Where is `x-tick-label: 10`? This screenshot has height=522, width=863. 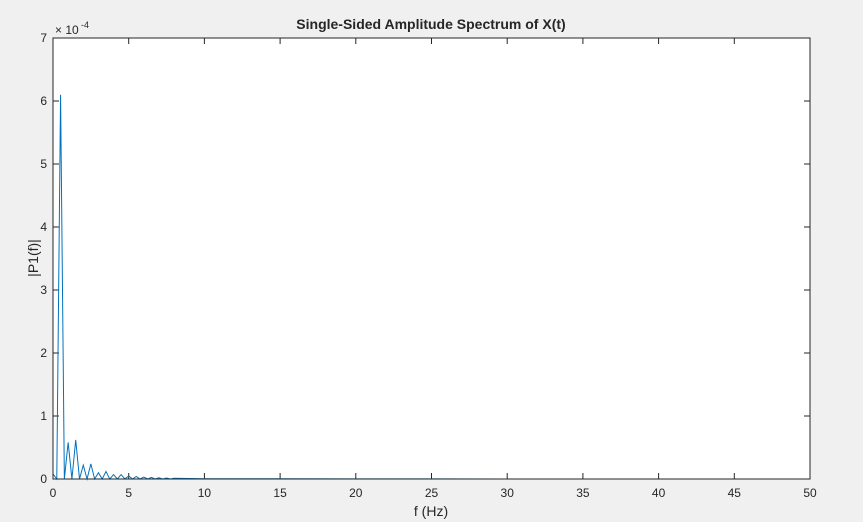 x-tick-label: 10 is located at coordinates (205, 493).